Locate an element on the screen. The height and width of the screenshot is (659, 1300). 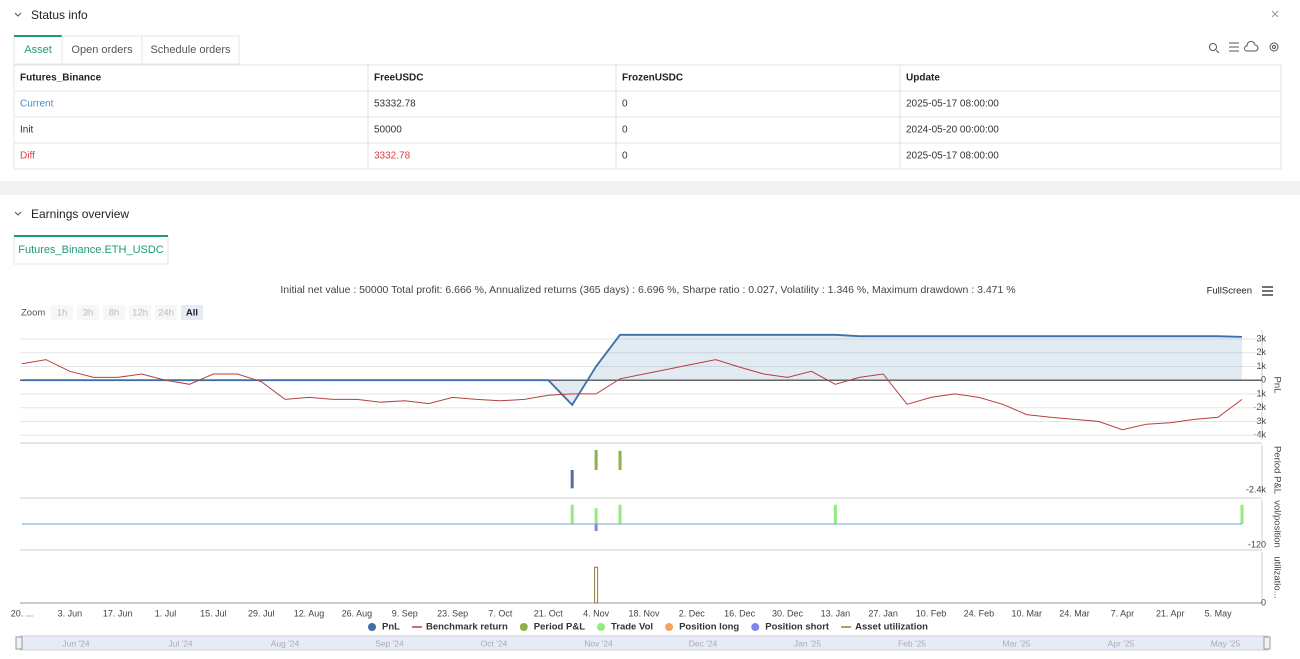
y-tick-label: 3k is located at coordinates (1261, 338).